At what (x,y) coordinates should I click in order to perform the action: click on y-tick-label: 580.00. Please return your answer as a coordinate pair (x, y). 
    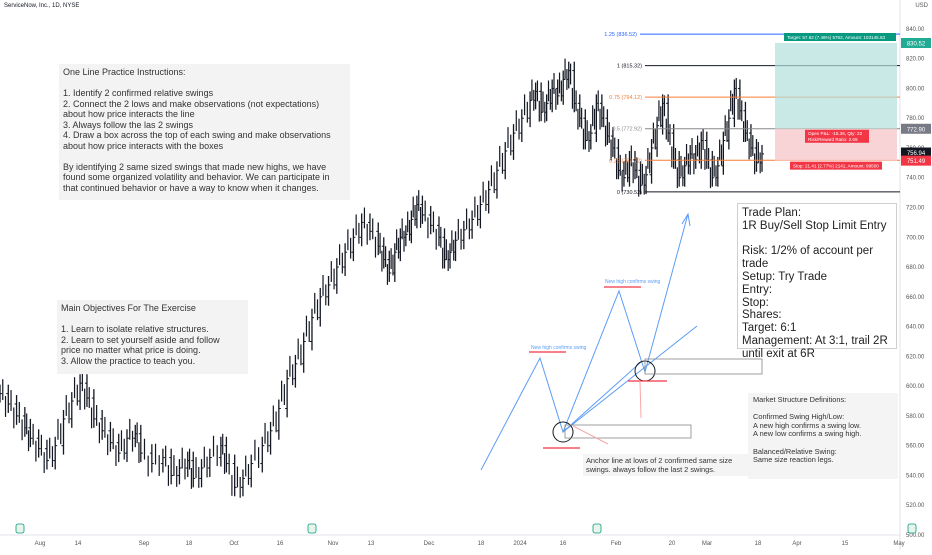
    Looking at the image, I should click on (915, 417).